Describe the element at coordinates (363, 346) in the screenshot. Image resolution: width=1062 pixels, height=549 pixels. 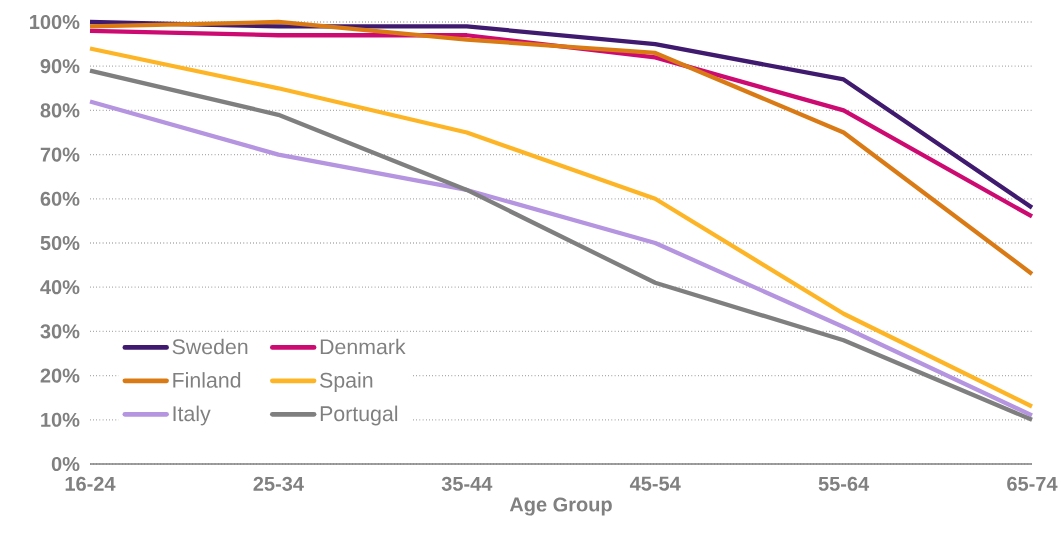
I see `legend-label: Denmark` at that location.